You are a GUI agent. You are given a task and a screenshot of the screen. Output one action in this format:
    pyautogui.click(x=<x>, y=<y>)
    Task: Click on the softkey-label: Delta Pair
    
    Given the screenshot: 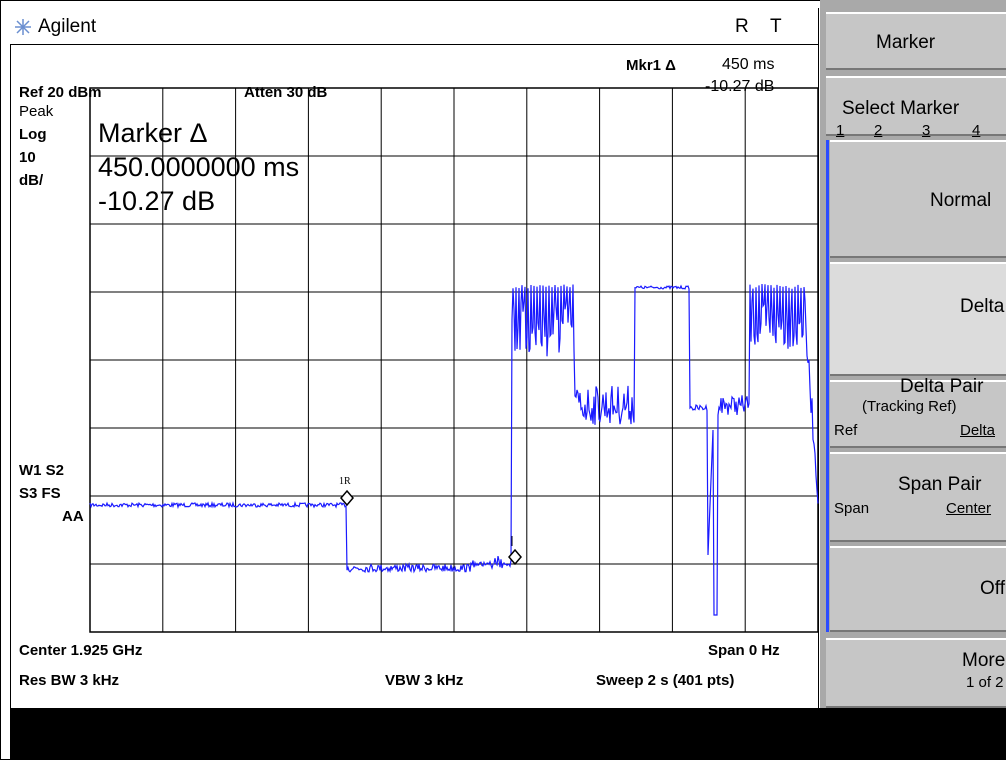 What is the action you would take?
    pyautogui.click(x=942, y=386)
    